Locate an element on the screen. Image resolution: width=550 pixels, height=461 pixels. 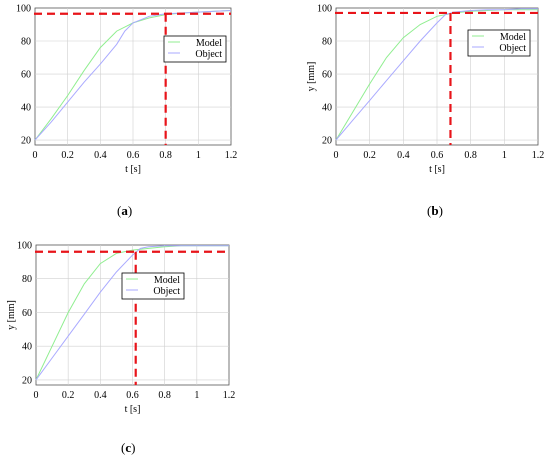
panel-label-c: (c) is located at coordinates (128, 447).